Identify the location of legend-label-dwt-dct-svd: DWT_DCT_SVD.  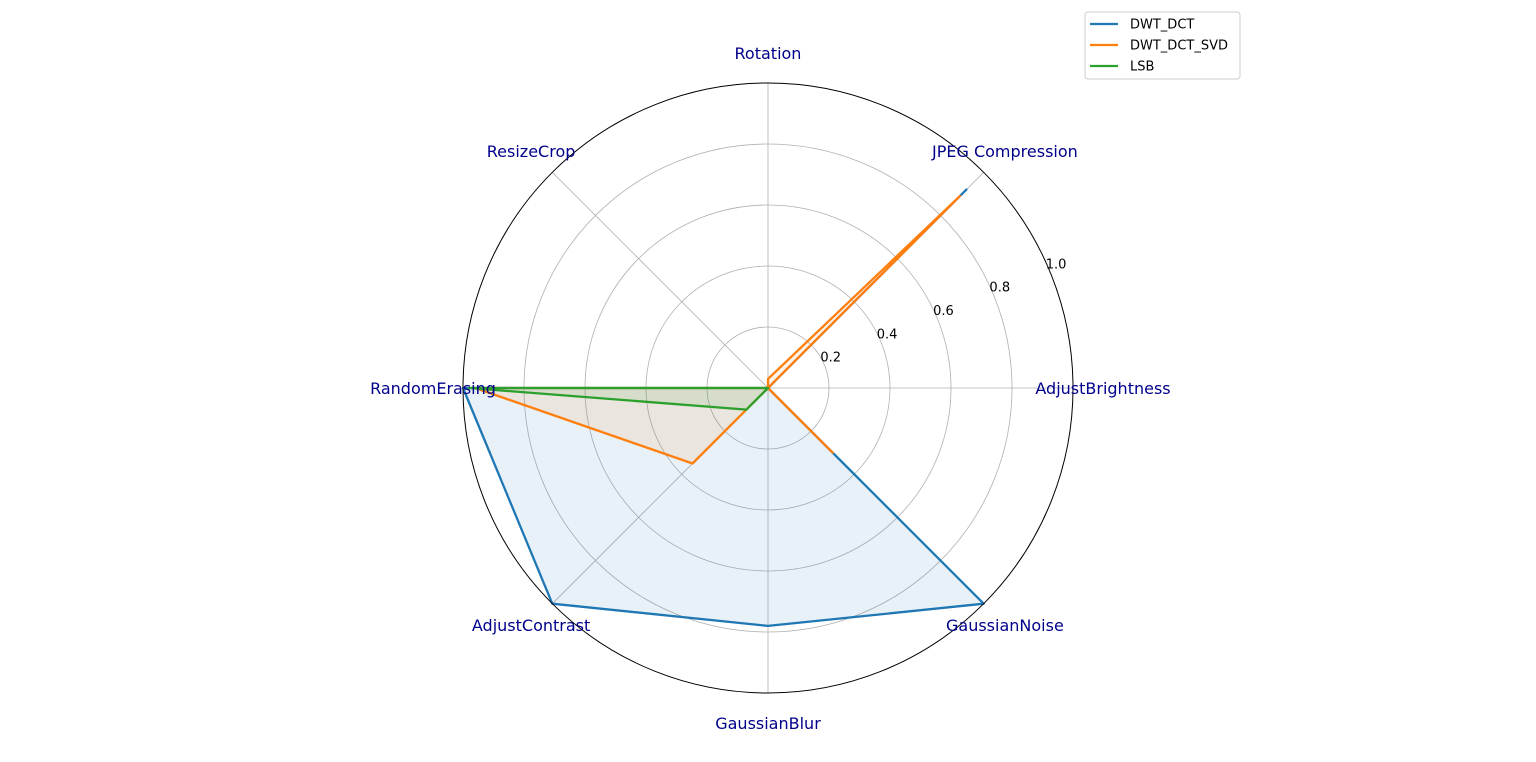
(1179, 46).